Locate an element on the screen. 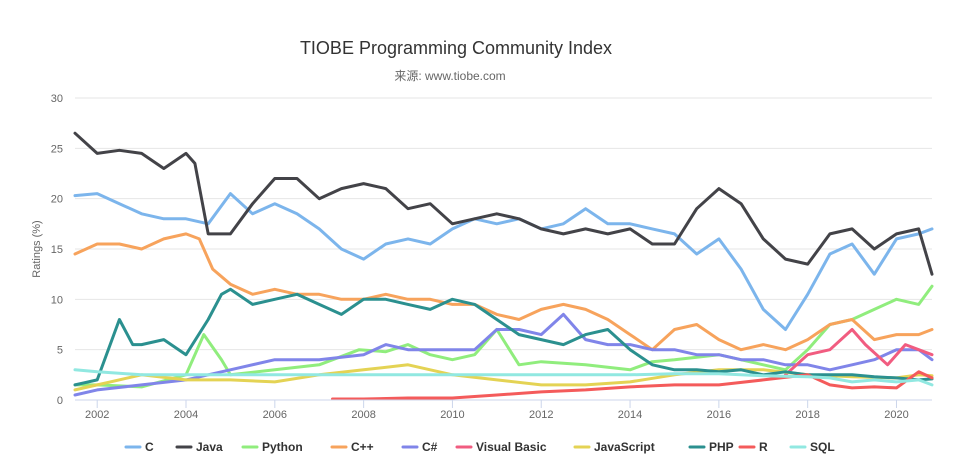 Image resolution: width=953 pixels, height=474 pixels. y-tick-label: 25 is located at coordinates (57, 149).